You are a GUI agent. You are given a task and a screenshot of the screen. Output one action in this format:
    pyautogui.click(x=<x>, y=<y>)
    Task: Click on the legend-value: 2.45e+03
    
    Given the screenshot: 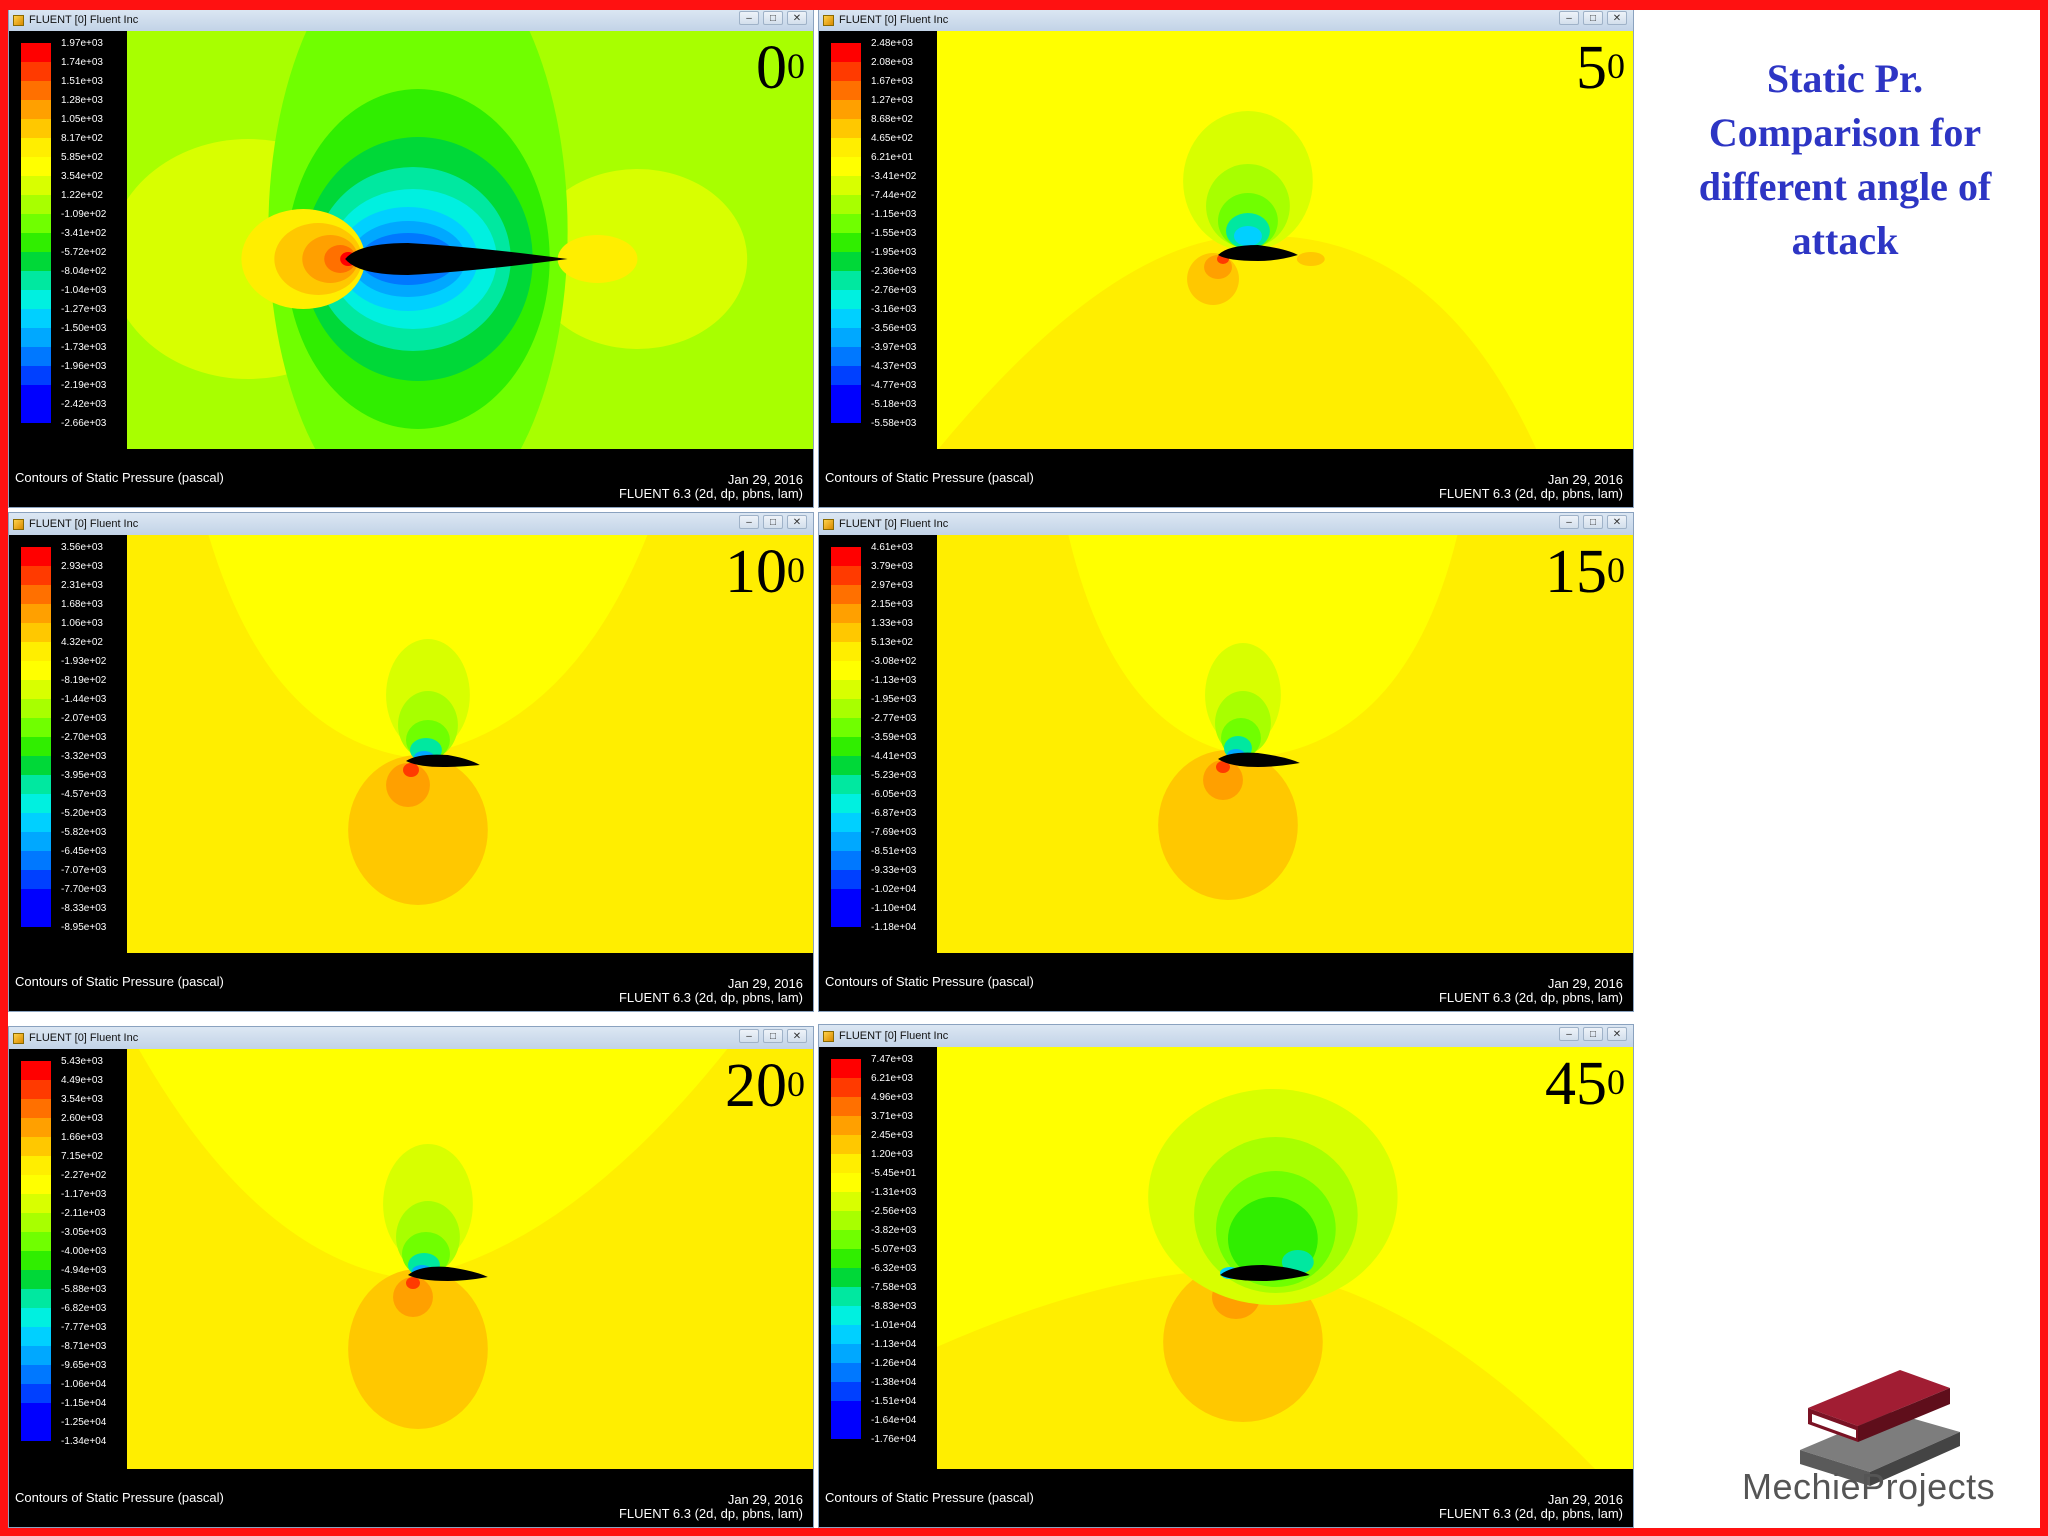 What is the action you would take?
    pyautogui.click(x=892, y=1135)
    